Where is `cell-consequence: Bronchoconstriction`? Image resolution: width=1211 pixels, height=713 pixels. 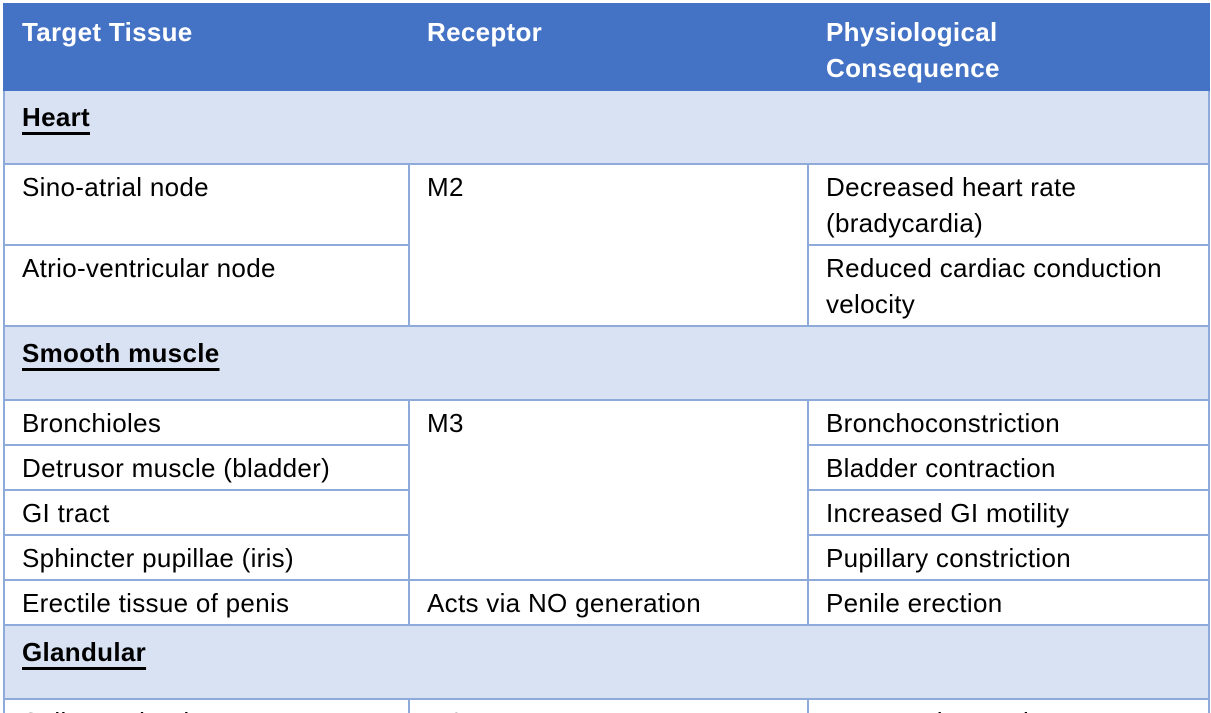
cell-consequence: Bronchoconstriction is located at coordinates (1008, 422).